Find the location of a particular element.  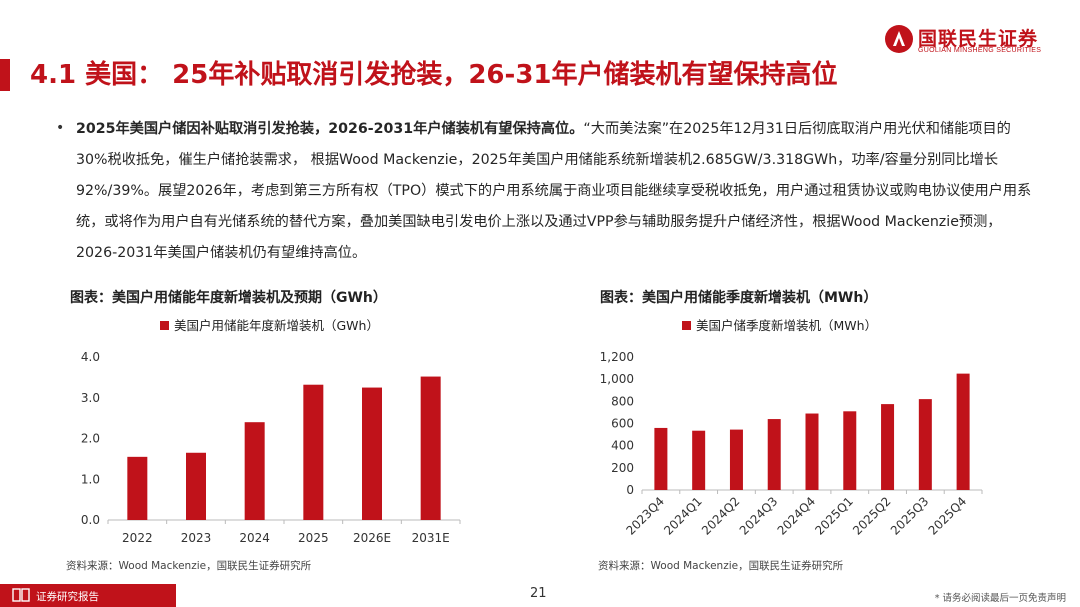

legend-label: 美国户用储能年度新增装机（GWh） is located at coordinates (276, 325).